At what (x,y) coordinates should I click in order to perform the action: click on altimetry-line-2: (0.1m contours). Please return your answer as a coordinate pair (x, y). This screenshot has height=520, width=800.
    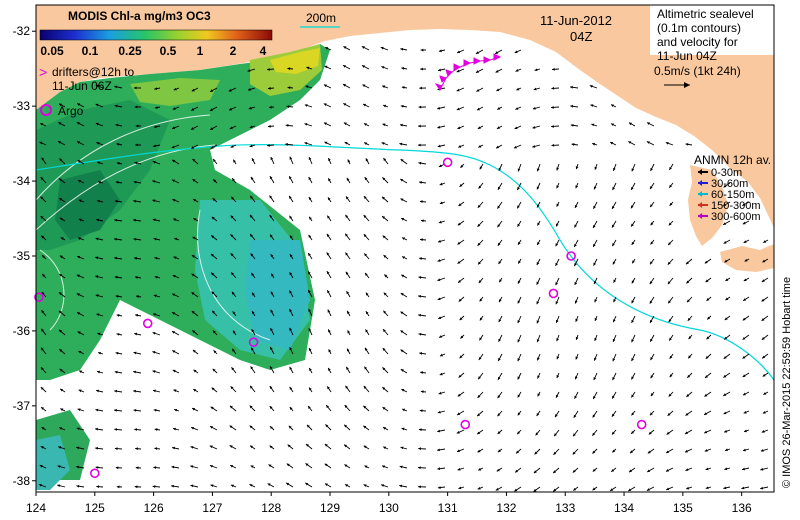
    Looking at the image, I should click on (699, 28).